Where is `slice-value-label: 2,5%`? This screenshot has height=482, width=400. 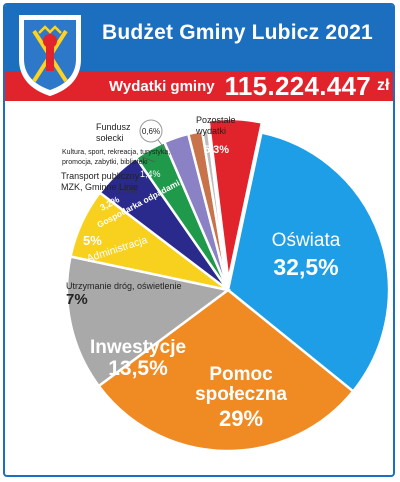 slice-value-label: 2,5% is located at coordinates (127, 191).